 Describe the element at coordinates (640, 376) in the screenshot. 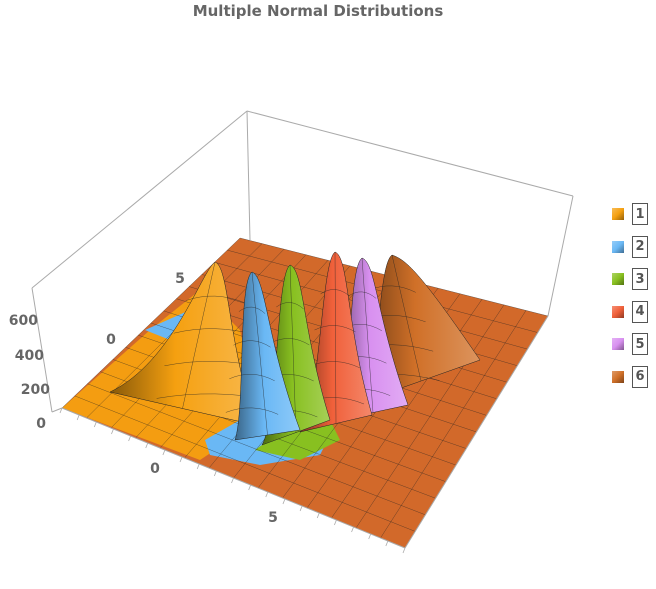

I see `legend-label: 6` at that location.